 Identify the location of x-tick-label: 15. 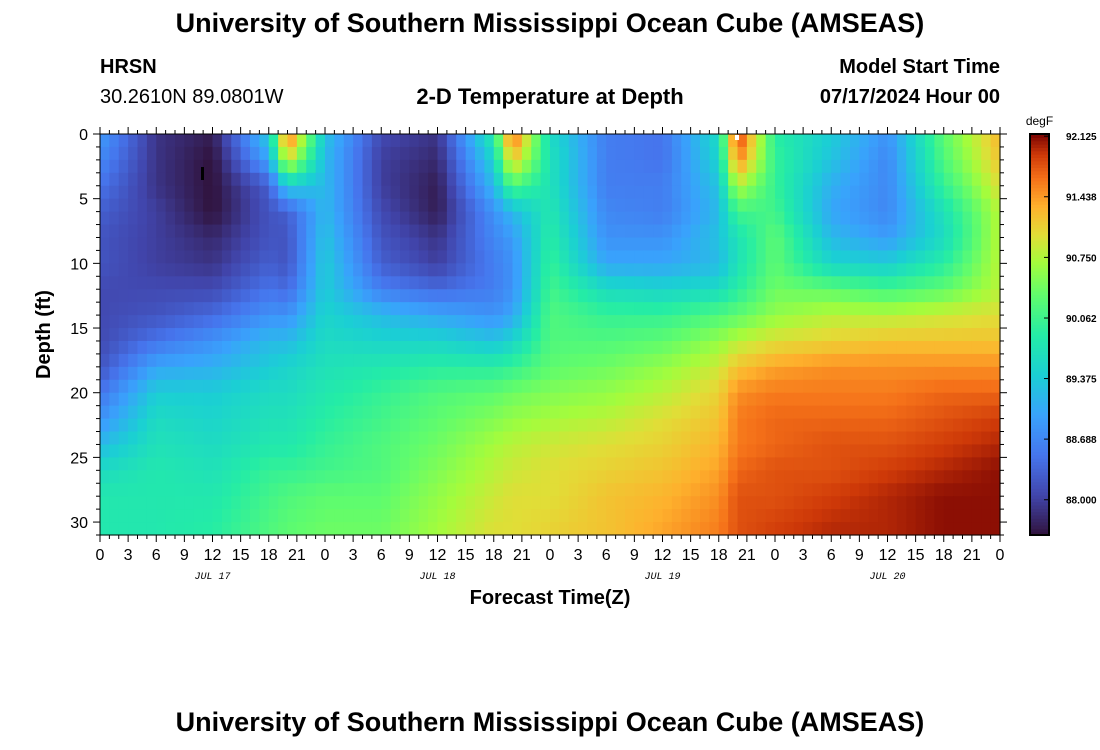
(466, 555).